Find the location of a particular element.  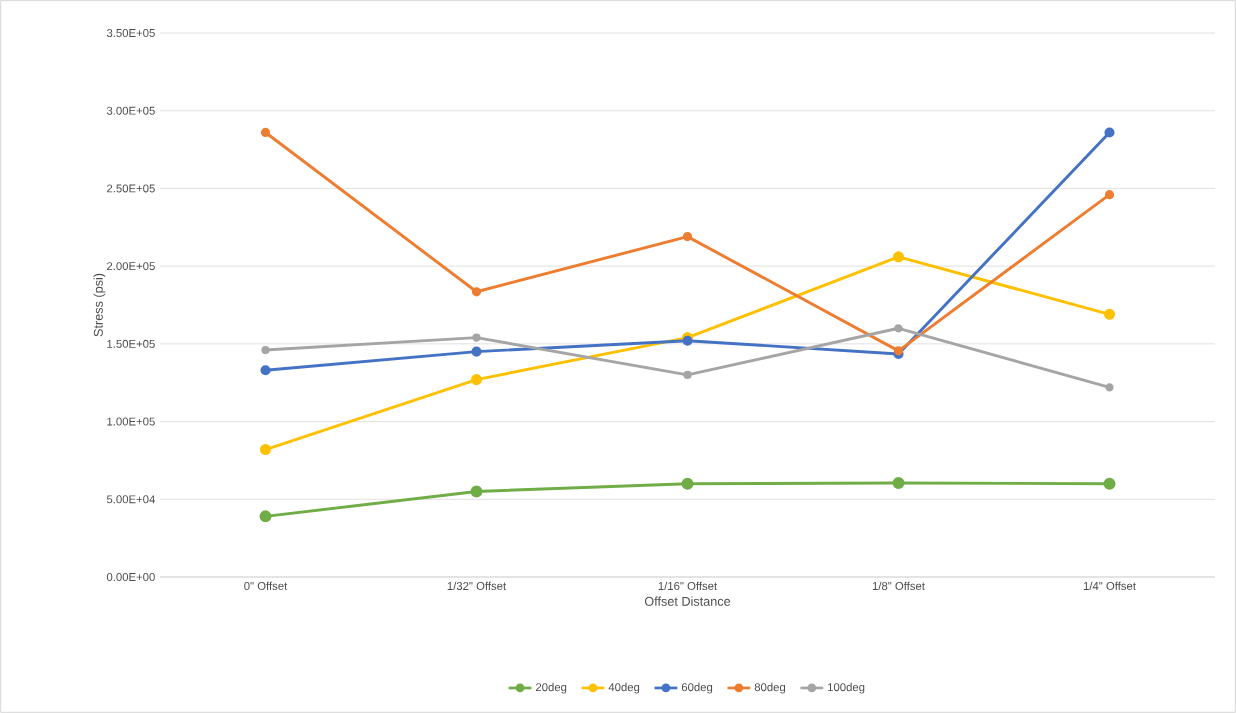

legend-label: 60deg is located at coordinates (697, 688).